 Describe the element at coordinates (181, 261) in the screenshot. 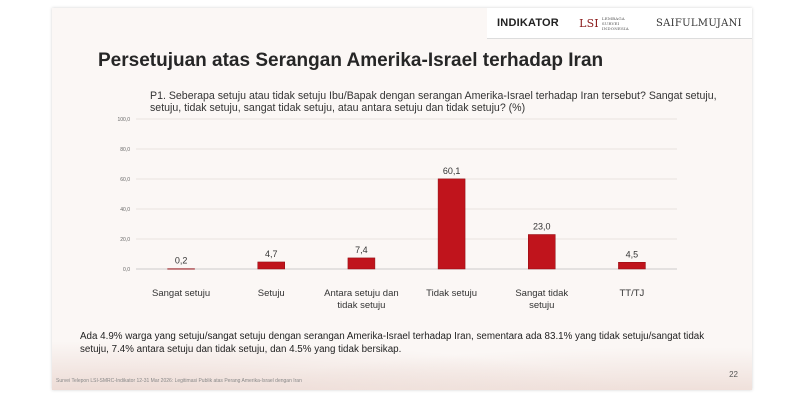

I see `bar-value-label: 0,2` at that location.